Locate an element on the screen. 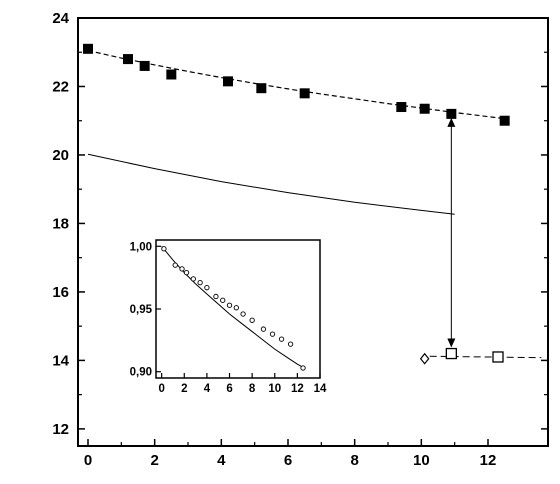 The height and width of the screenshot is (484, 560). silicium-line is located at coordinates (271, 184).